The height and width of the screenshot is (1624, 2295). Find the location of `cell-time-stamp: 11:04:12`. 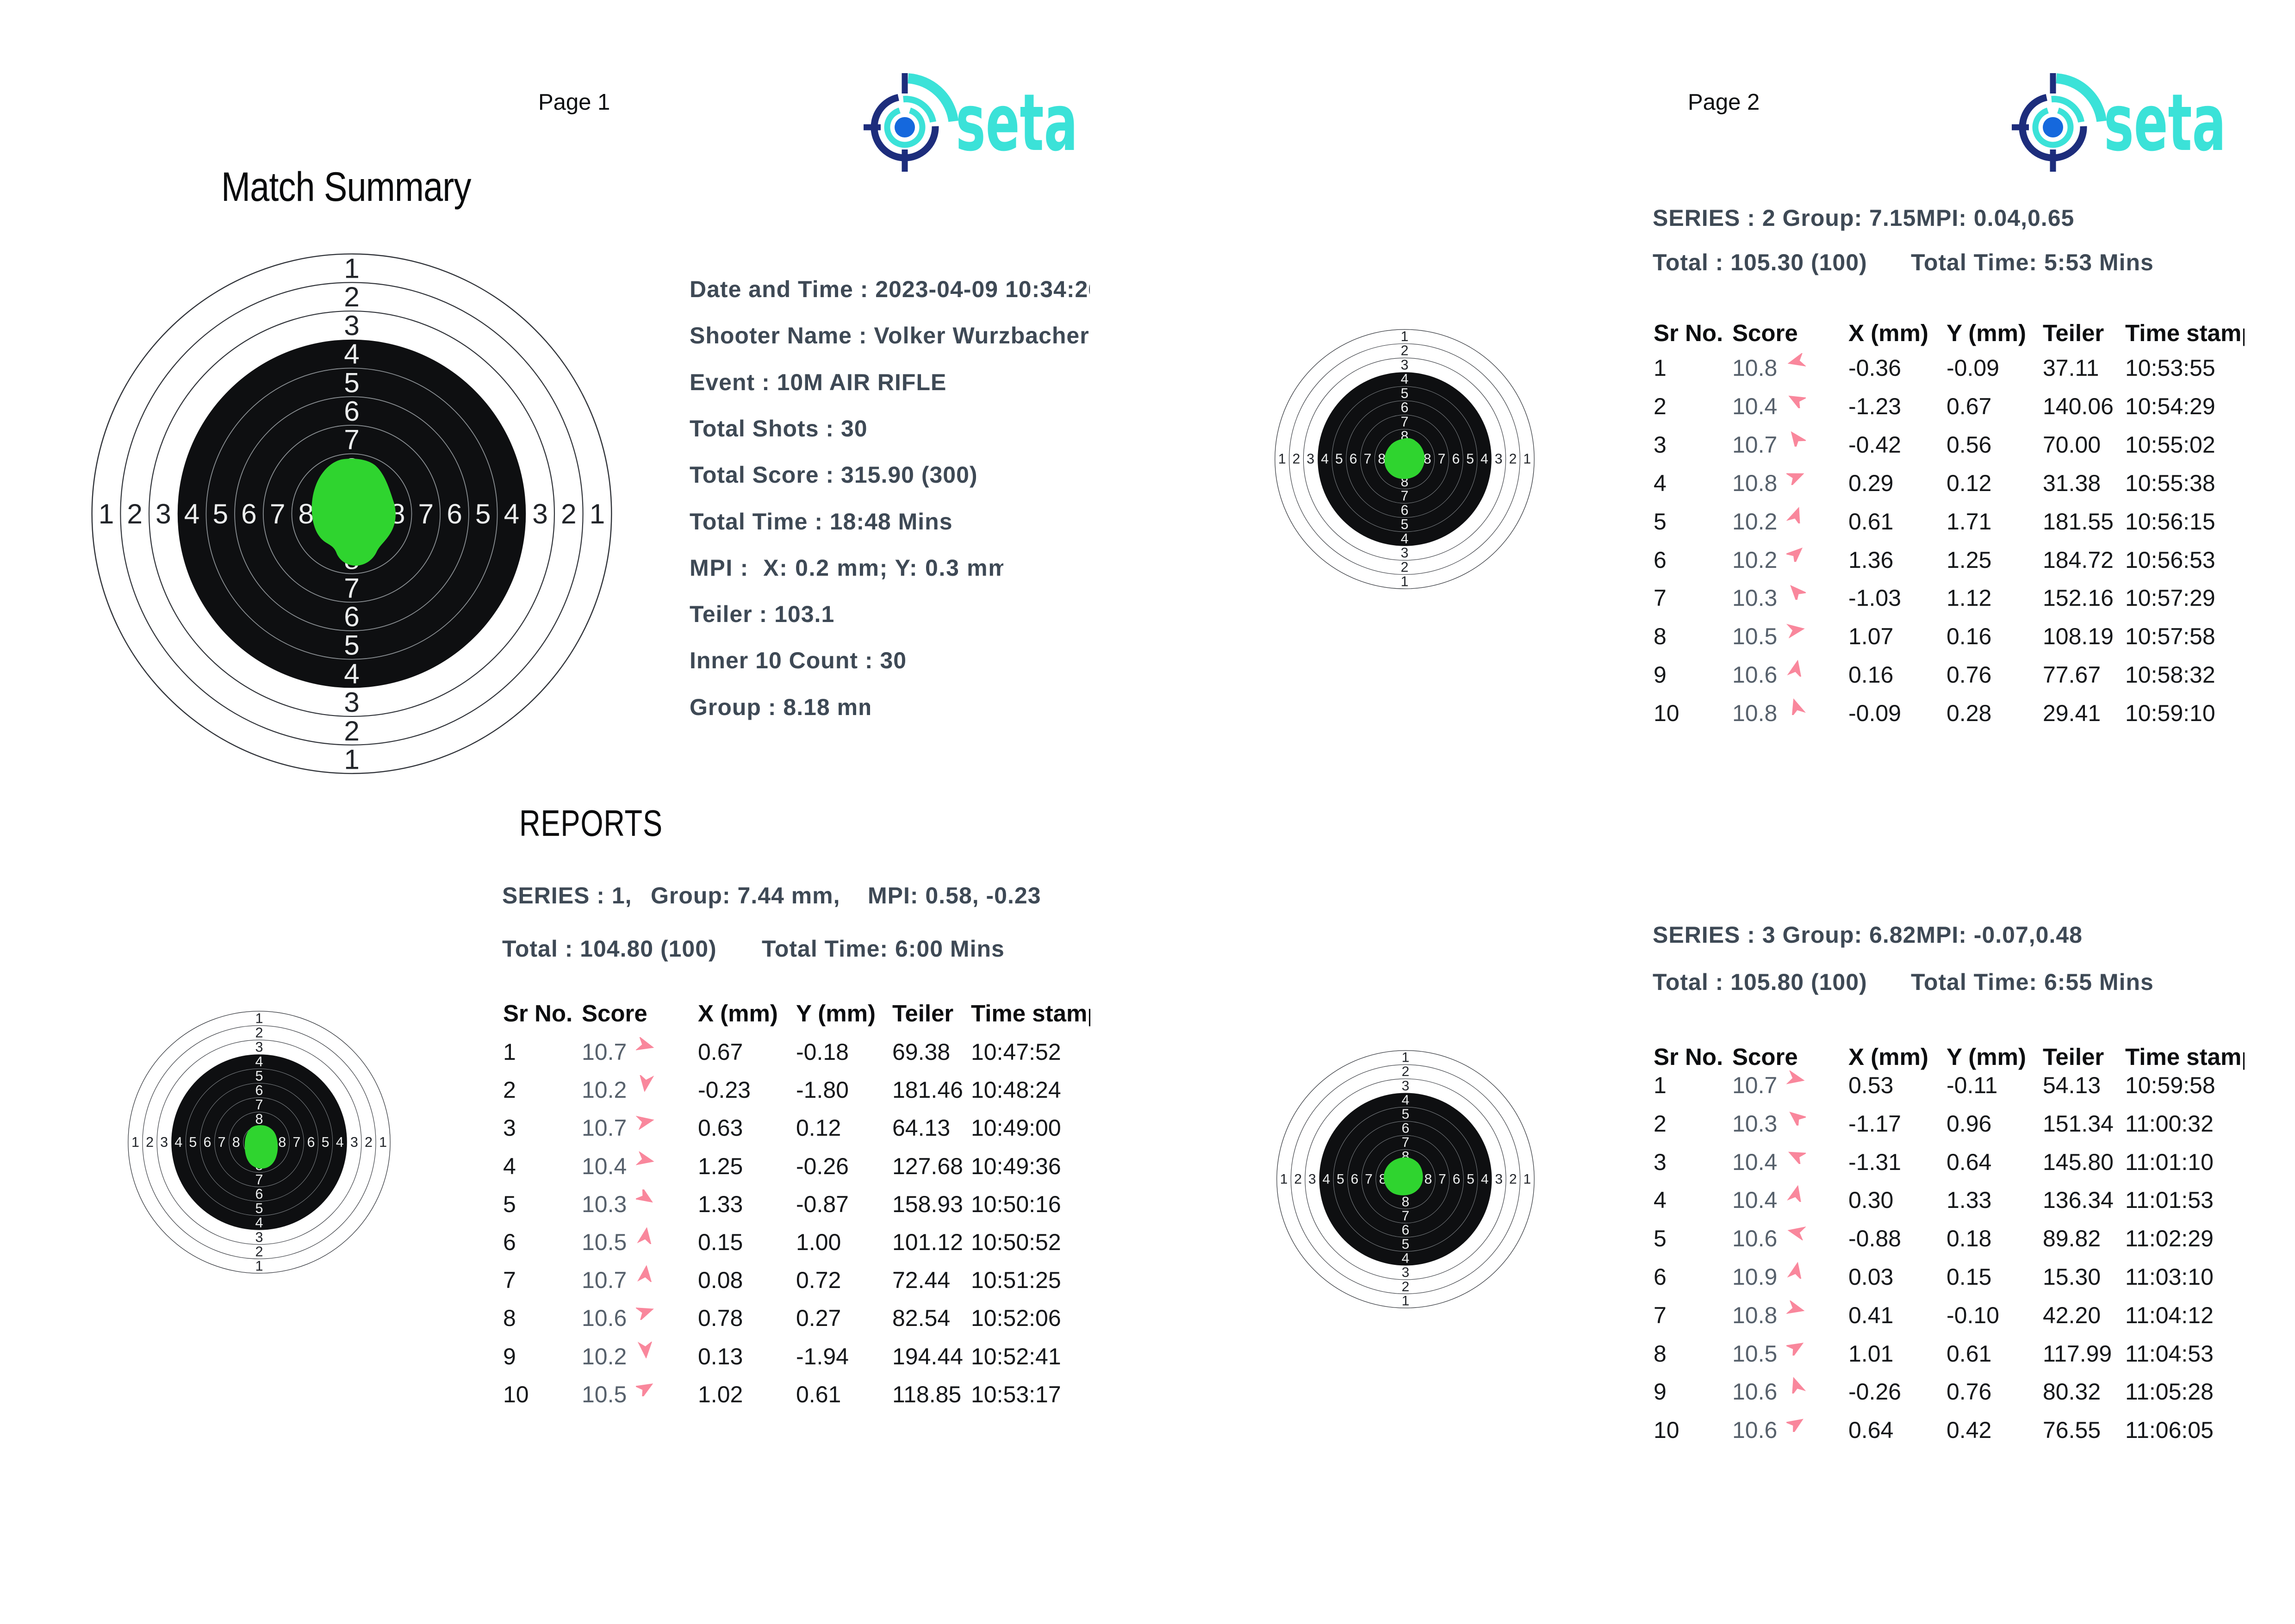

cell-time-stamp: 11:04:12 is located at coordinates (2169, 1315).